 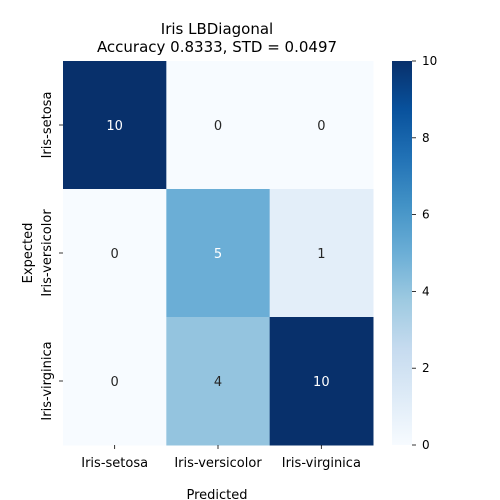 What do you see at coordinates (402, 253) in the screenshot?
I see `colorbar` at bounding box center [402, 253].